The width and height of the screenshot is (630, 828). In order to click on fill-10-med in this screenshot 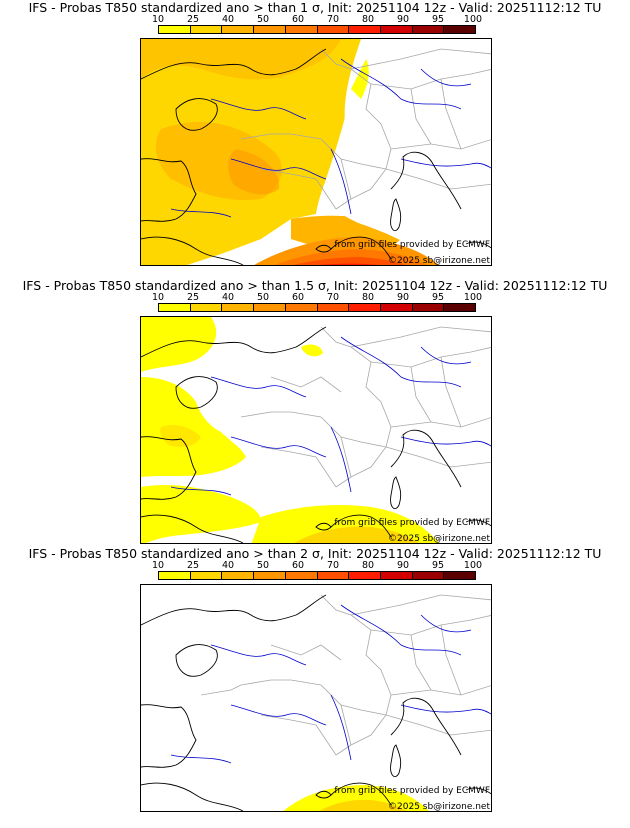, I will do `click(356, 798)`.